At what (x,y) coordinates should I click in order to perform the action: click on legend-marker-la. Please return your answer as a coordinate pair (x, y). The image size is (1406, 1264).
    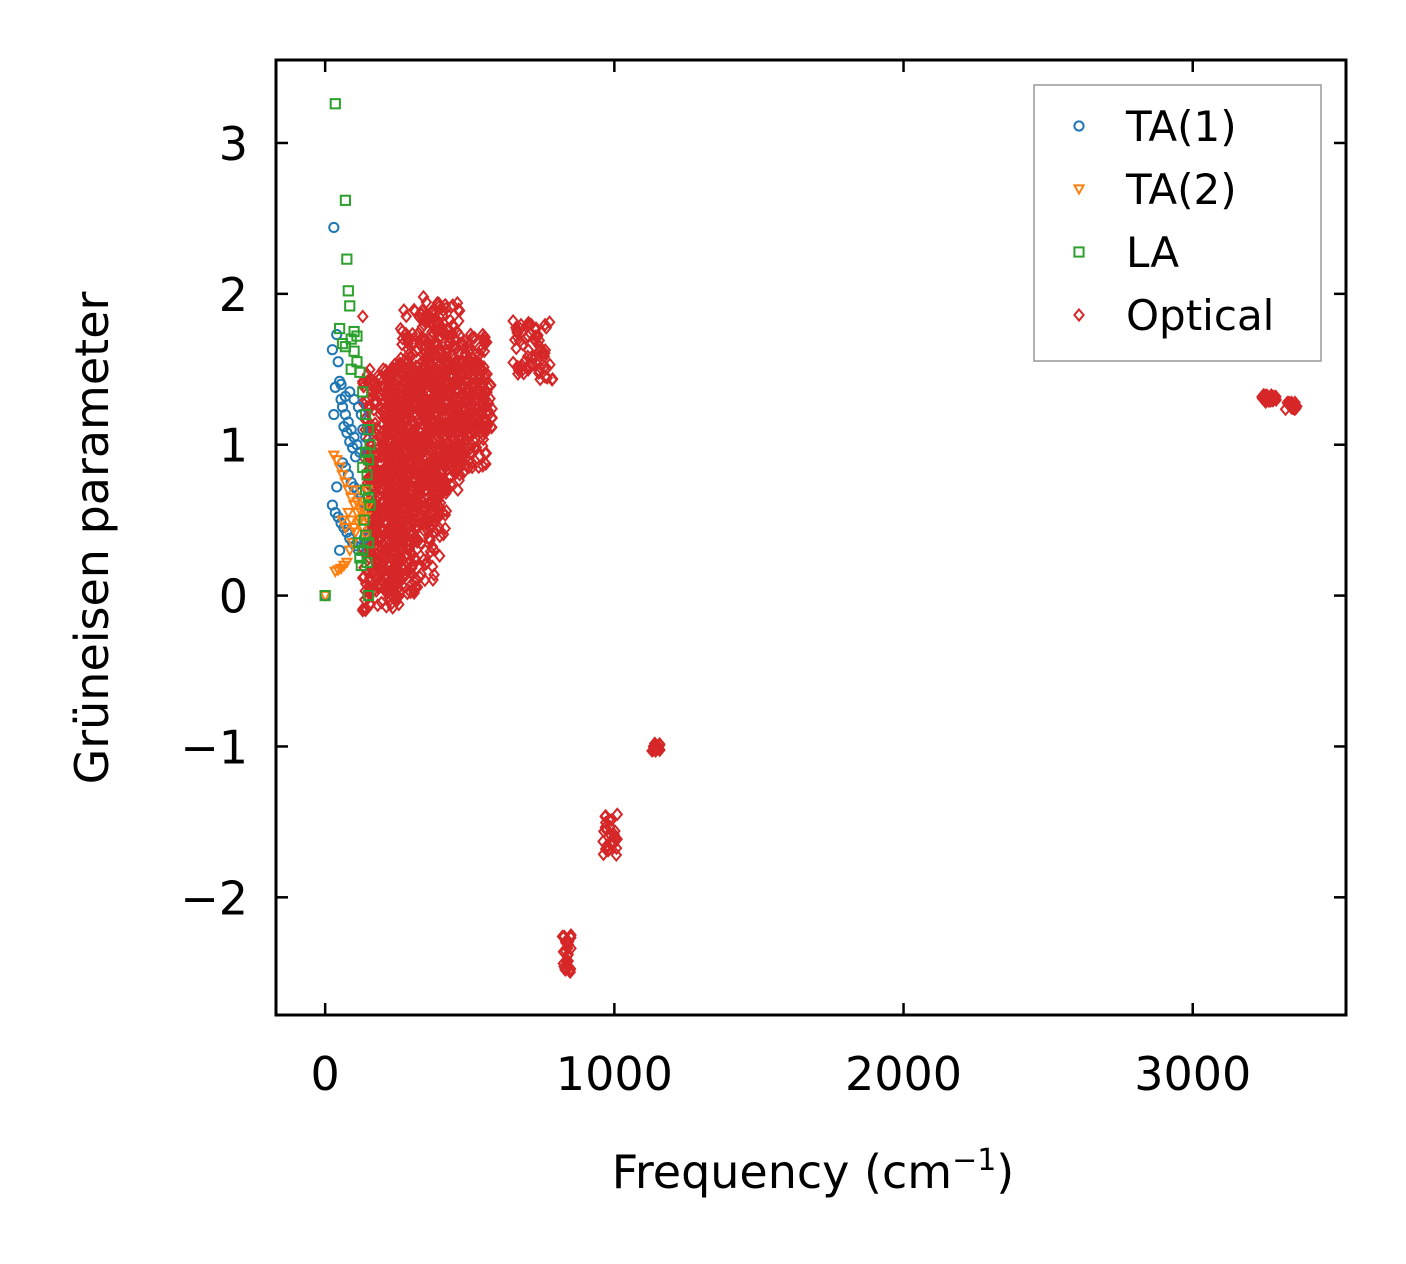
    Looking at the image, I should click on (1079, 252).